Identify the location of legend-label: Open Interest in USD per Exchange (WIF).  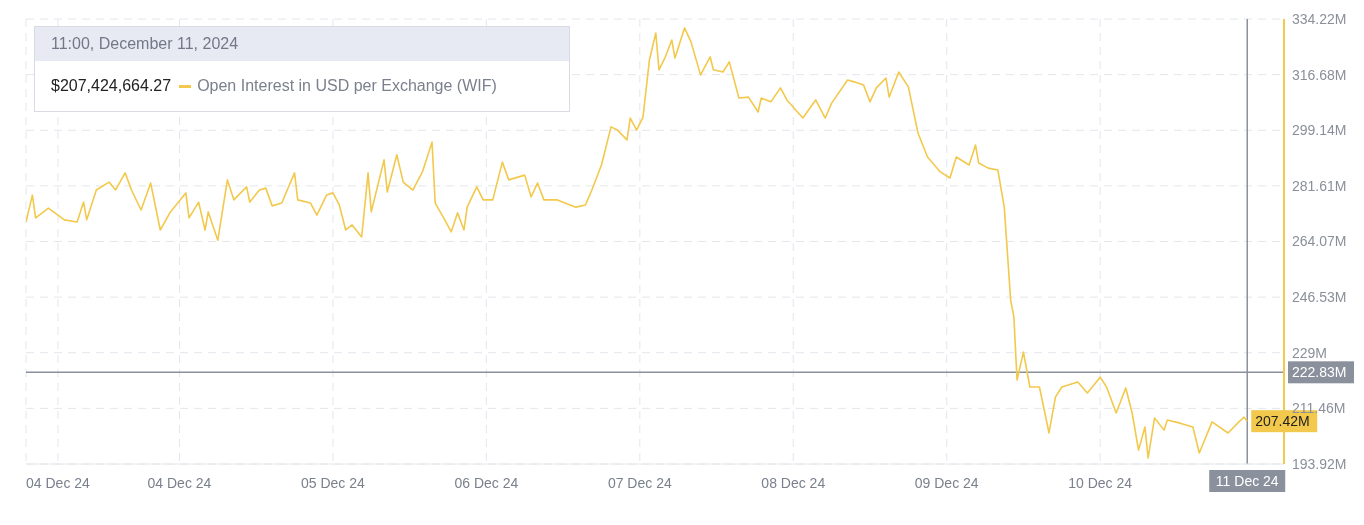
(347, 86).